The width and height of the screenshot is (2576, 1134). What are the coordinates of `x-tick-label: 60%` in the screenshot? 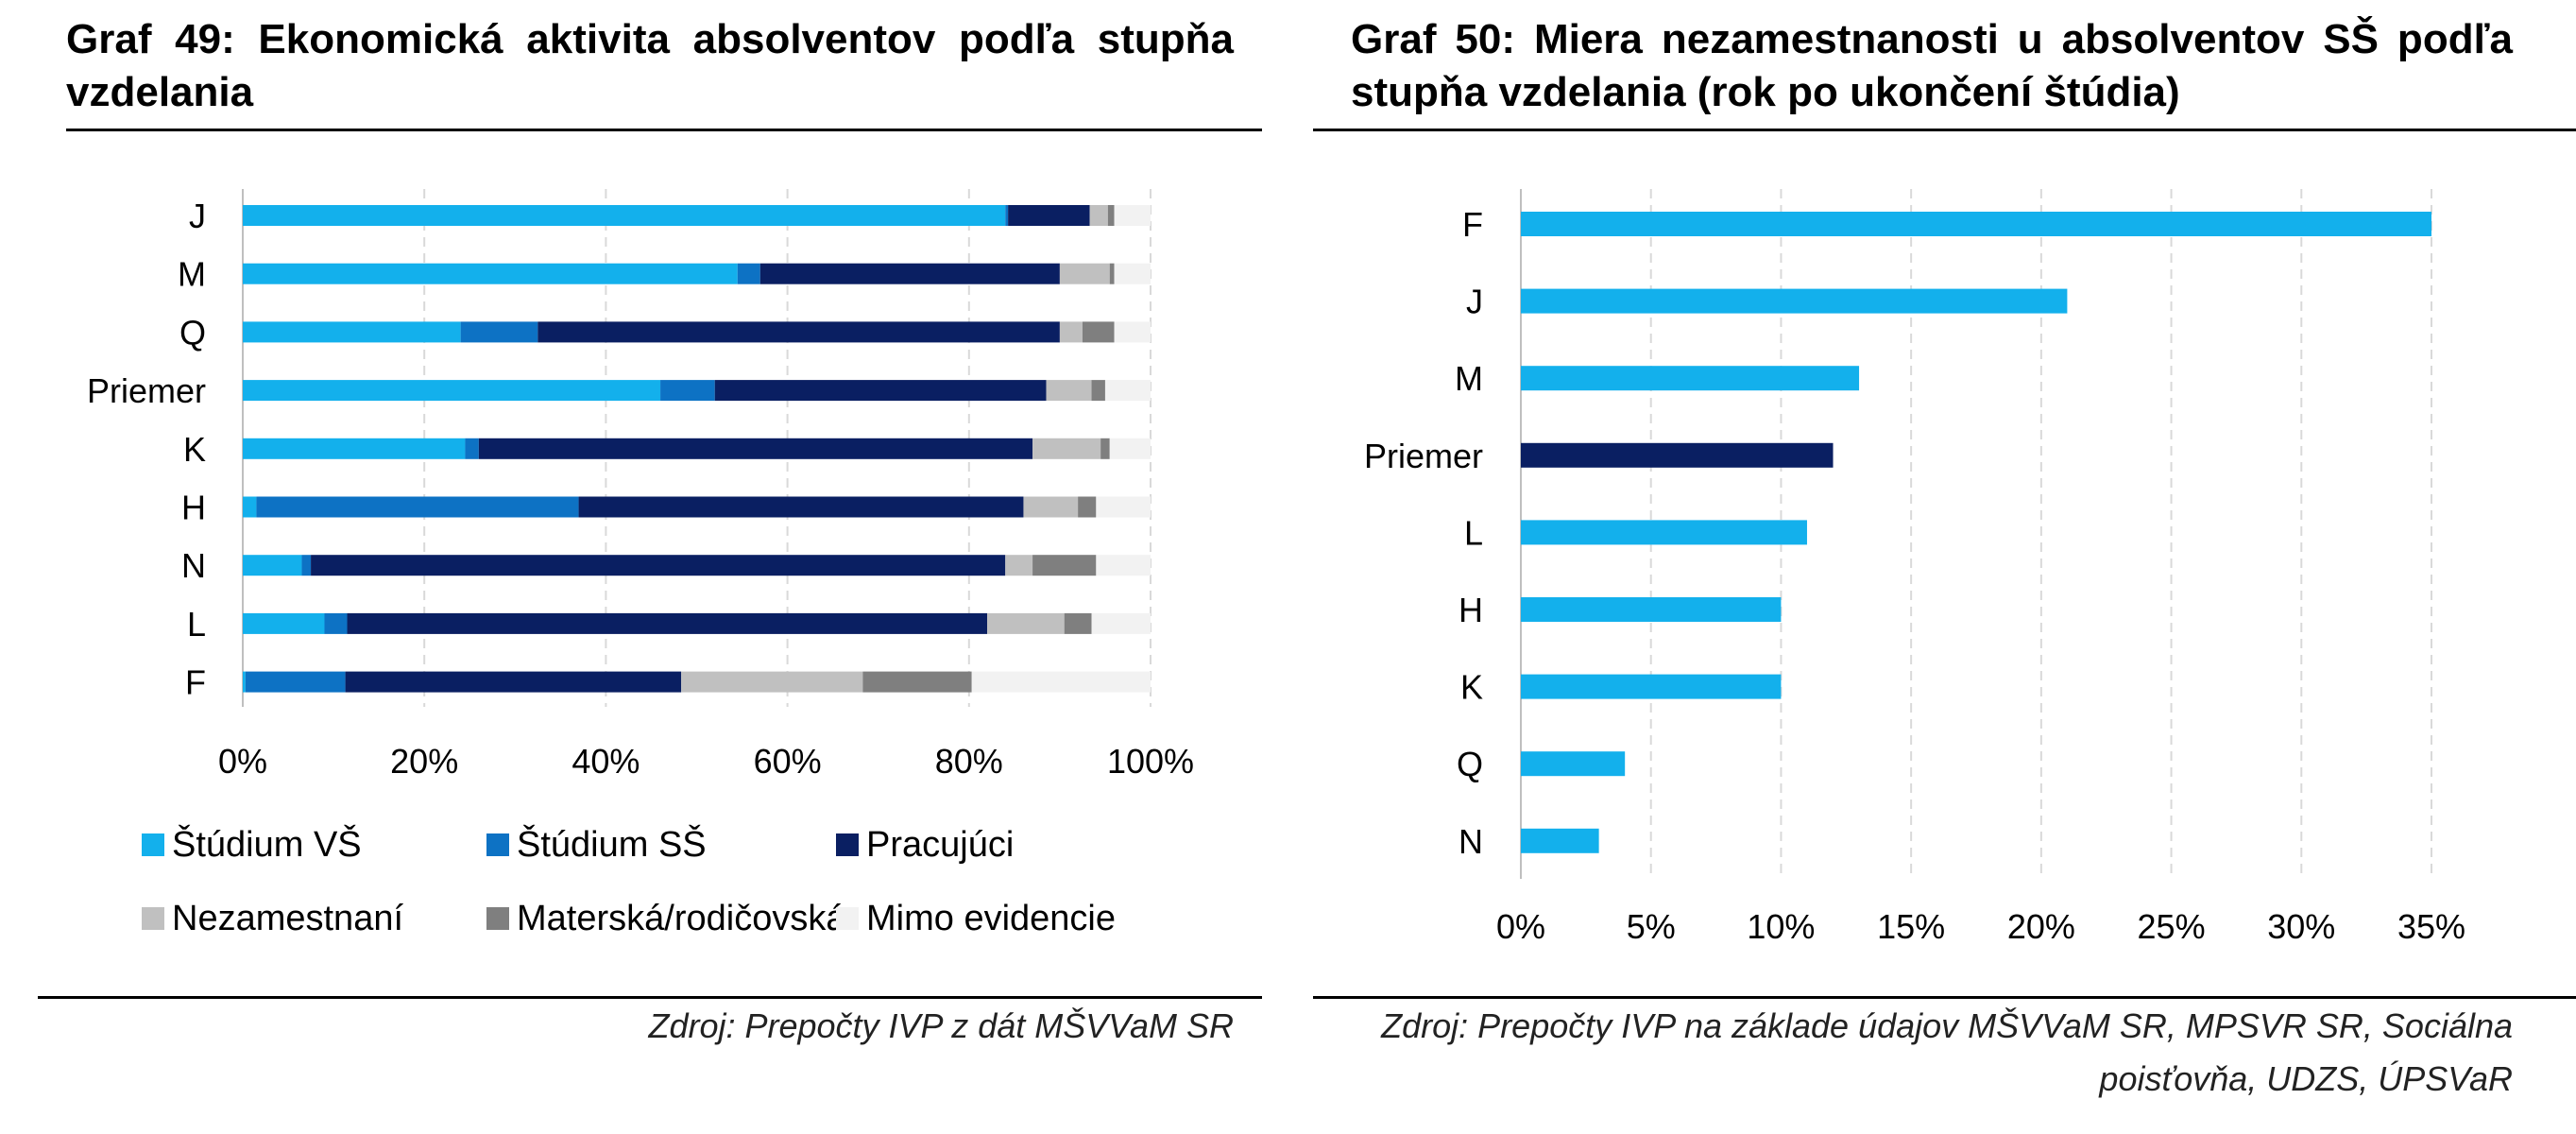 It's located at (788, 761).